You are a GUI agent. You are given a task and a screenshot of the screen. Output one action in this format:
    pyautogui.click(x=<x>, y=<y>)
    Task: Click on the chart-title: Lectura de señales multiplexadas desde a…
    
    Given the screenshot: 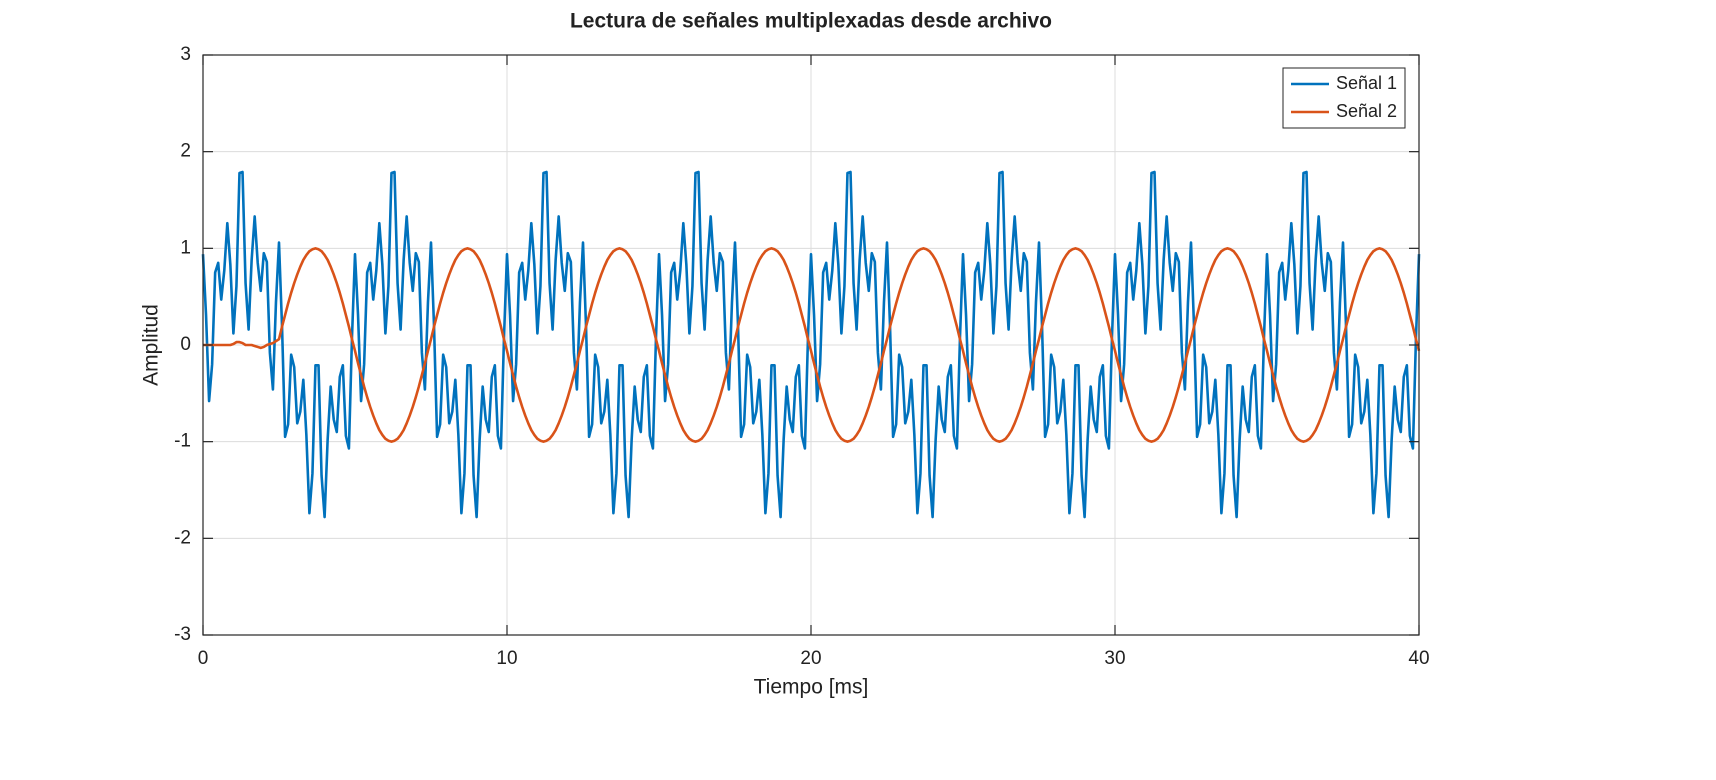 What is the action you would take?
    pyautogui.click(x=811, y=21)
    